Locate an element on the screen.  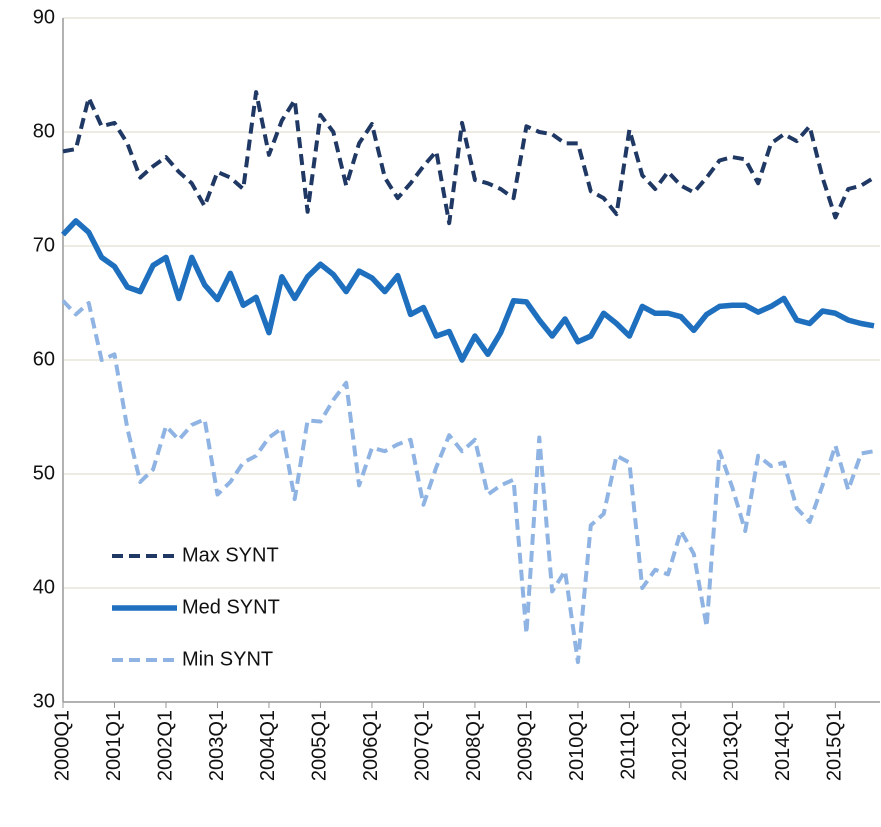
y-tick-label: 70 is located at coordinates (44, 245).